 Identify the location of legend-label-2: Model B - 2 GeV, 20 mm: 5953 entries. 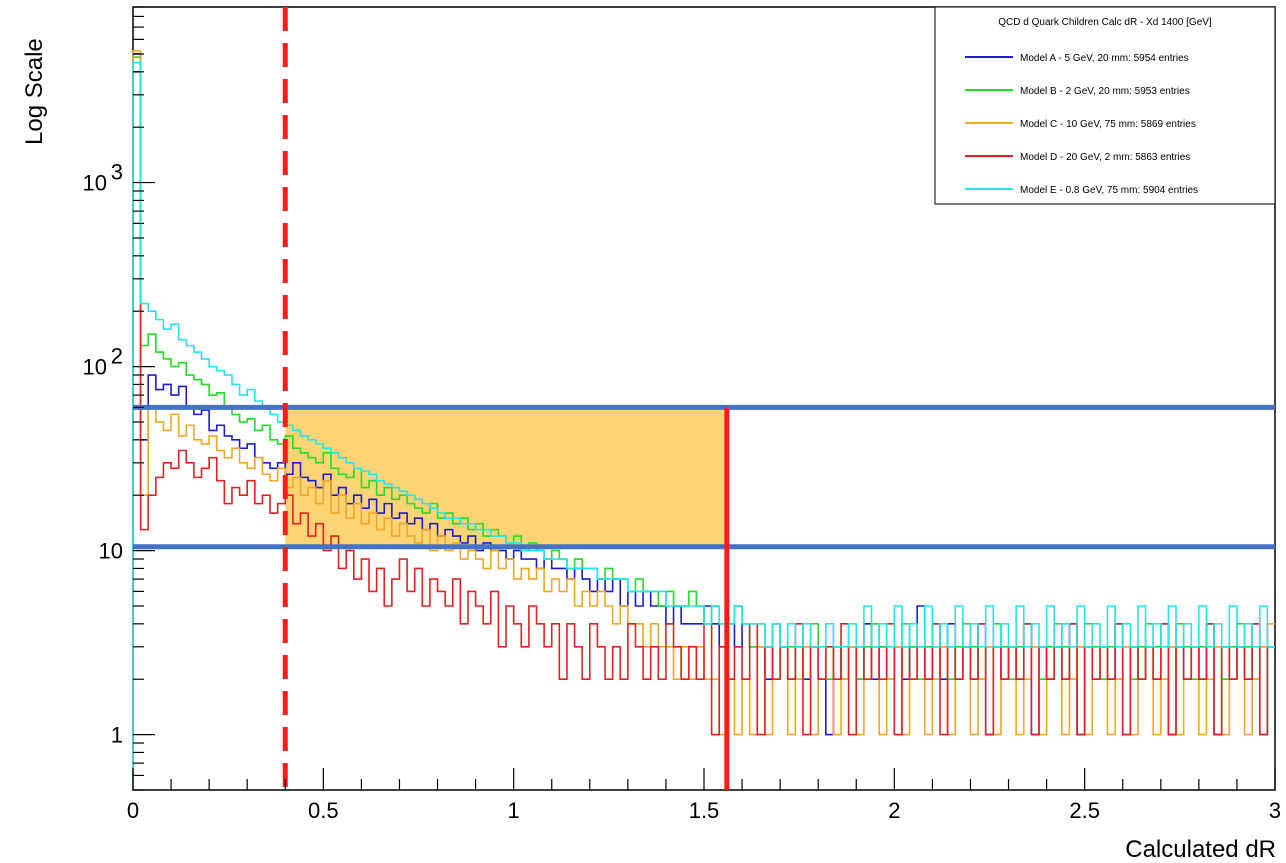
(1105, 91).